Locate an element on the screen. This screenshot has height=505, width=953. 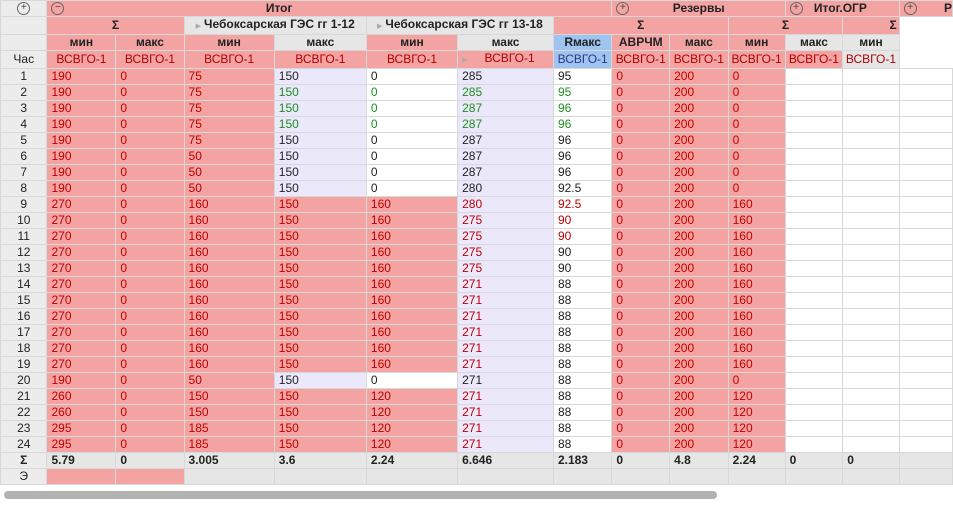
table-cell: 50 is located at coordinates (229, 172).